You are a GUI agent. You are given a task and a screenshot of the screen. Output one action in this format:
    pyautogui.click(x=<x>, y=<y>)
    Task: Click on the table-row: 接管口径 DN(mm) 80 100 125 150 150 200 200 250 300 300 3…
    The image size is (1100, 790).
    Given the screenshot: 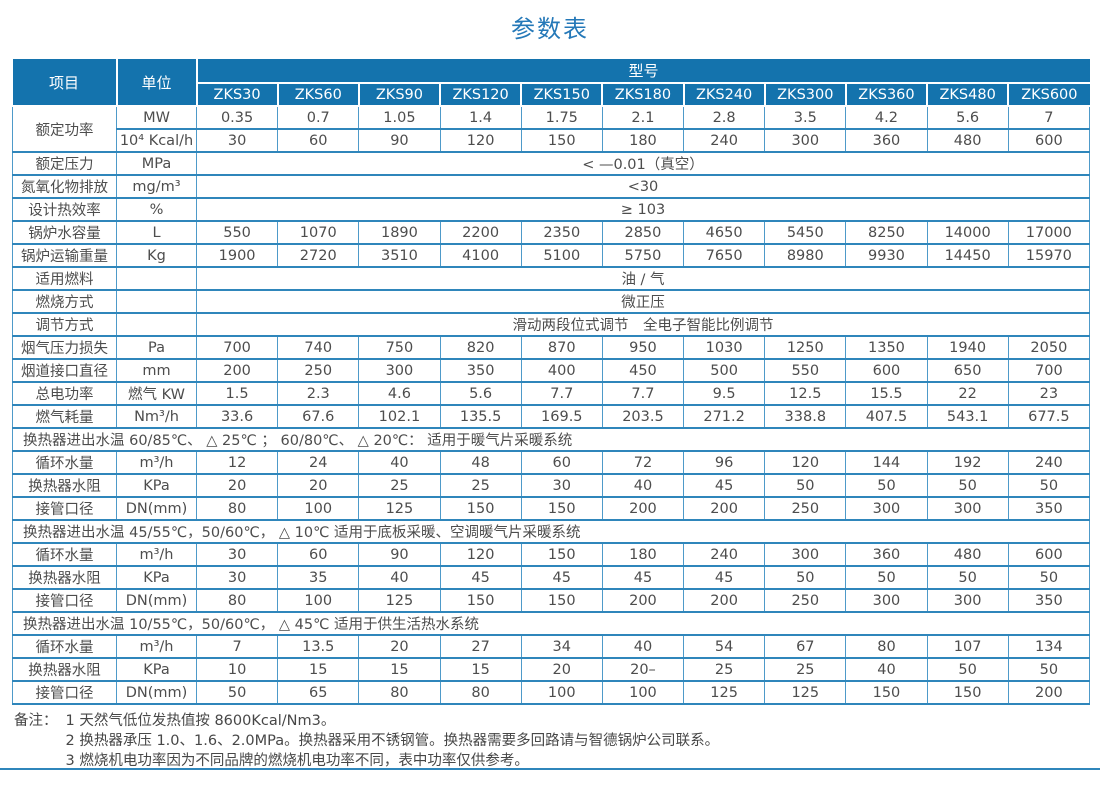 What is the action you would take?
    pyautogui.click(x=551, y=600)
    